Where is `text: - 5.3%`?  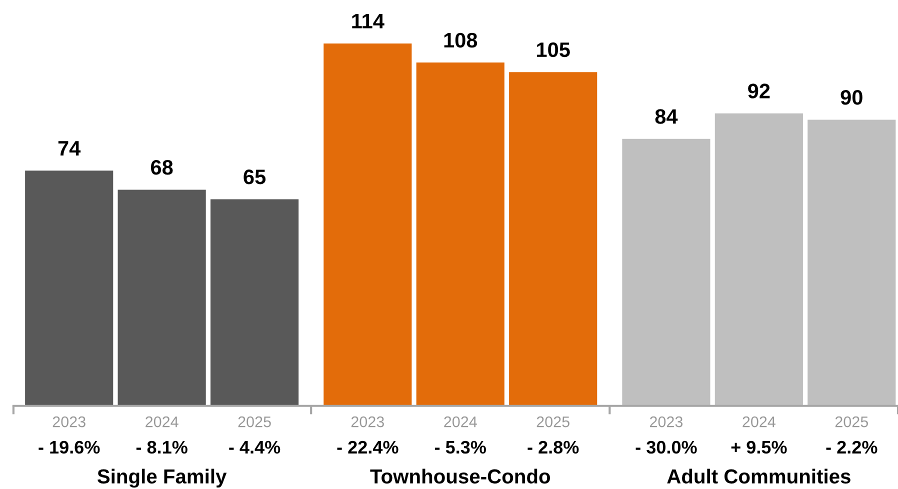 text: - 5.3% is located at coordinates (460, 447).